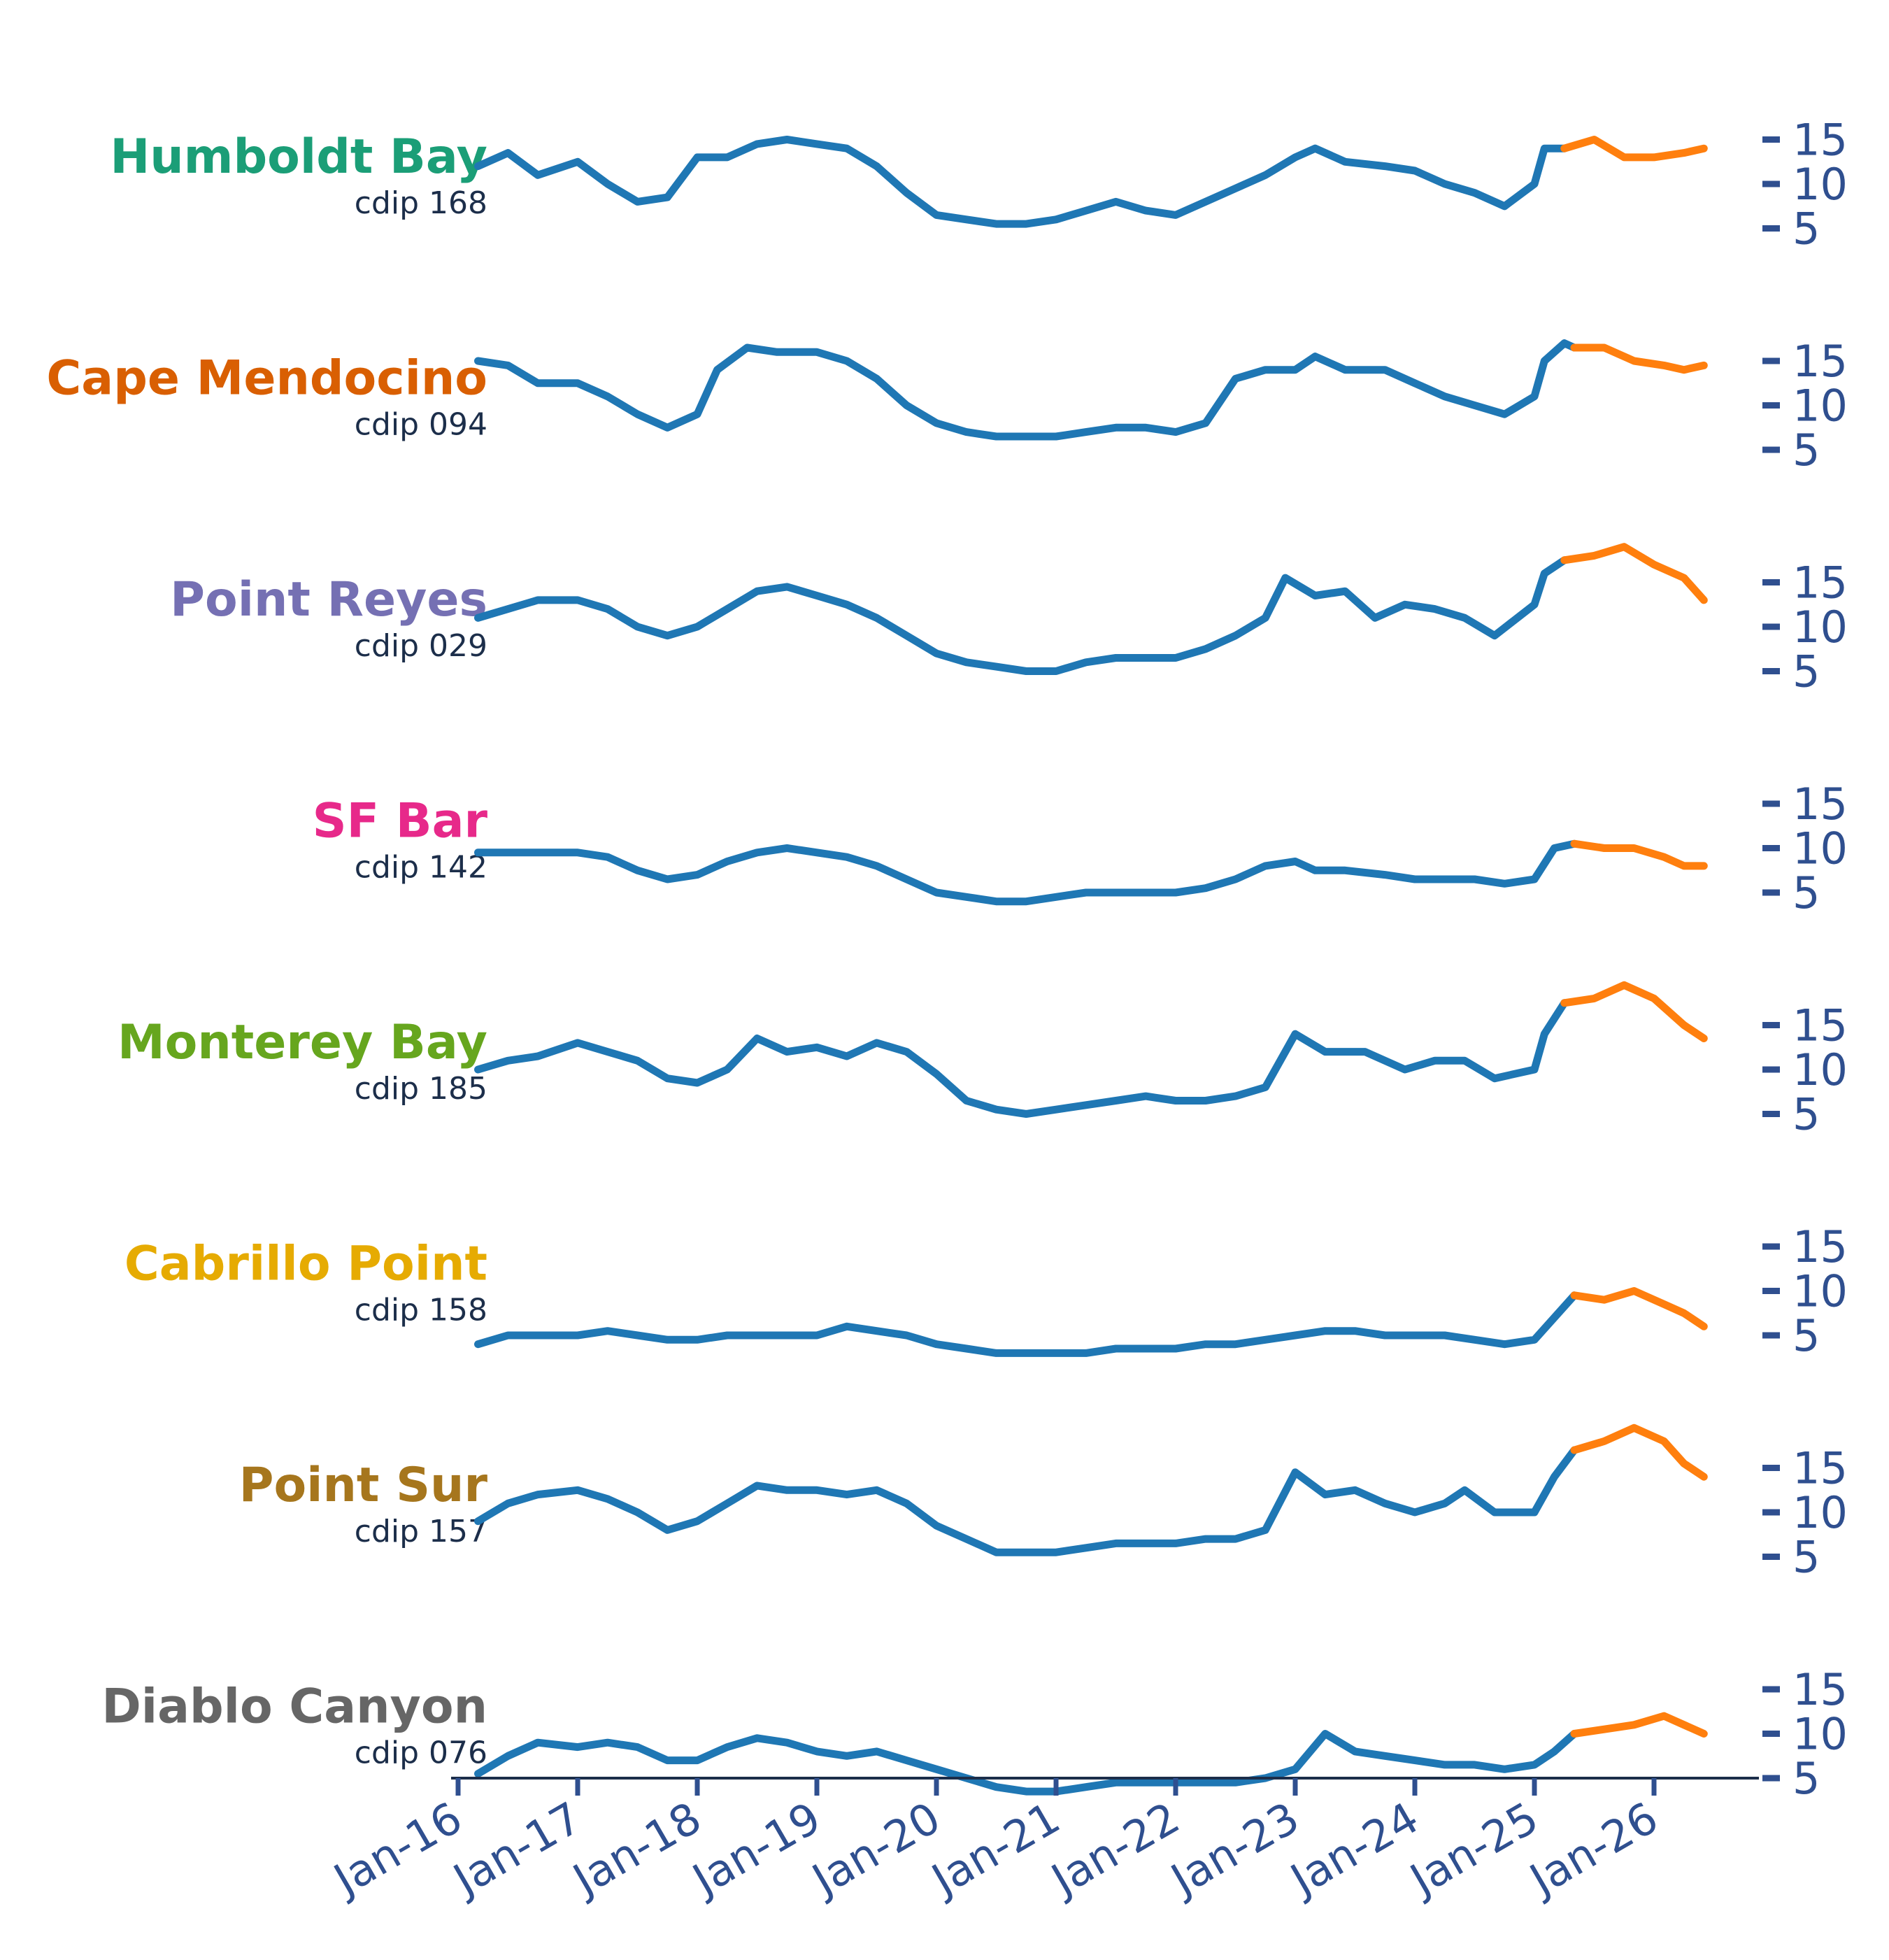 This screenshot has height=1960, width=1889. Describe the element at coordinates (1353, 1849) in the screenshot. I see `x-tick-label: Jan-24` at that location.